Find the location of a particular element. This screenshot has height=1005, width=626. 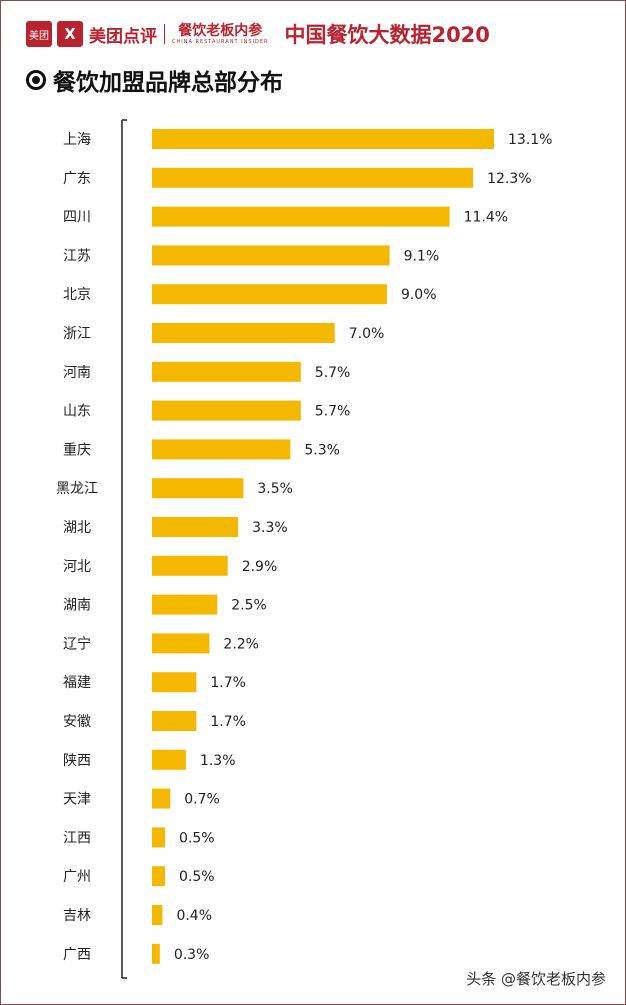

chart-title: 餐饮加盟品牌总部分布 is located at coordinates (168, 83).